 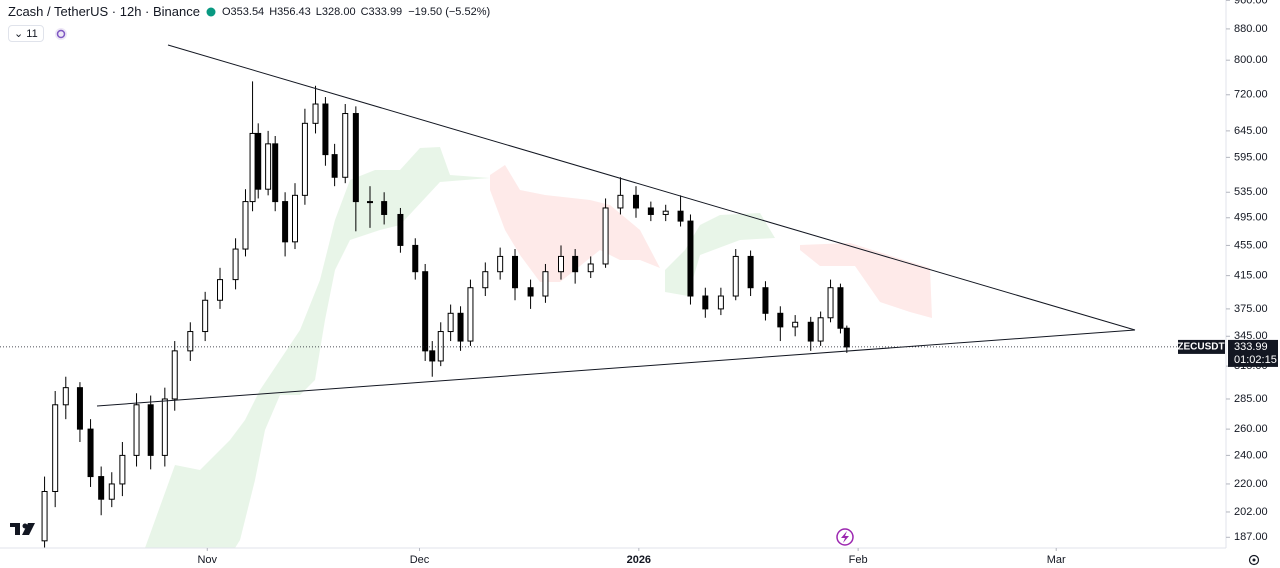 I want to click on event-icon, so click(x=845, y=537).